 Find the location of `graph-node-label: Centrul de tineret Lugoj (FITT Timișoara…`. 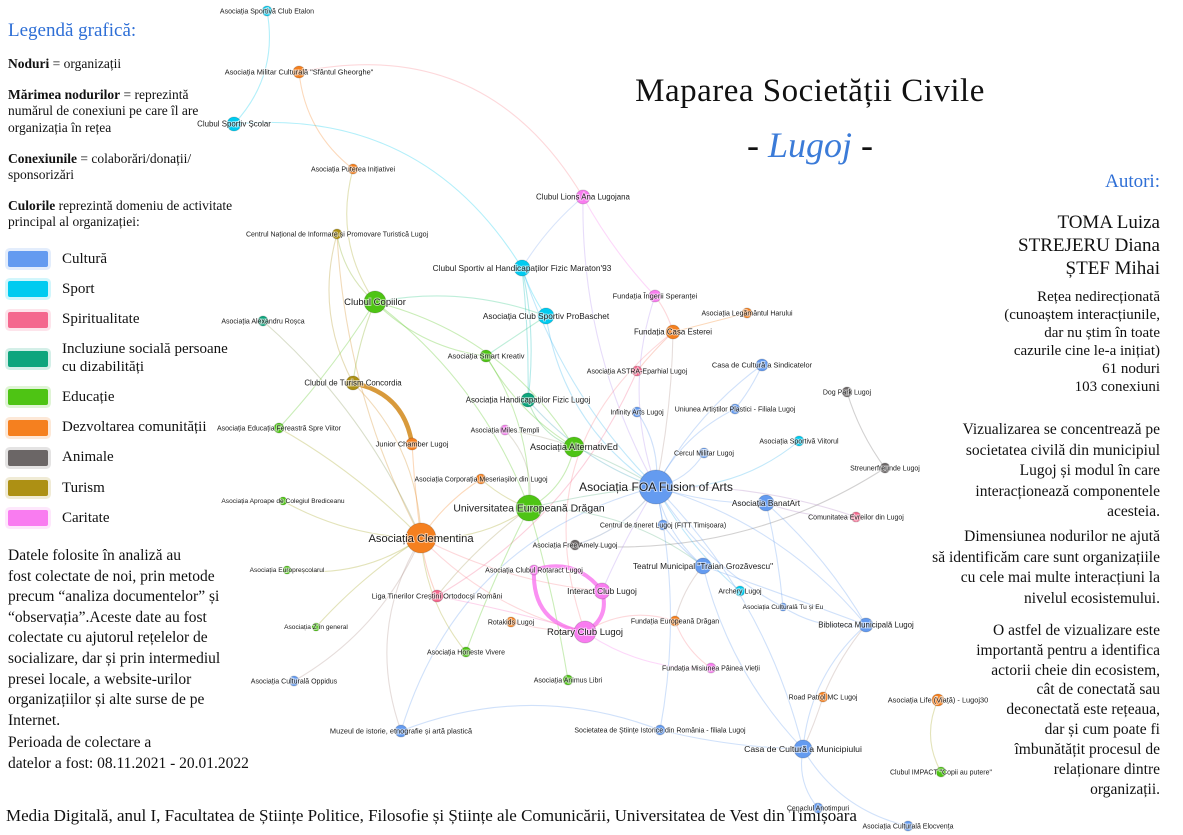

graph-node-label: Centrul de tineret Lugoj (FITT Timișoara… is located at coordinates (663, 525).